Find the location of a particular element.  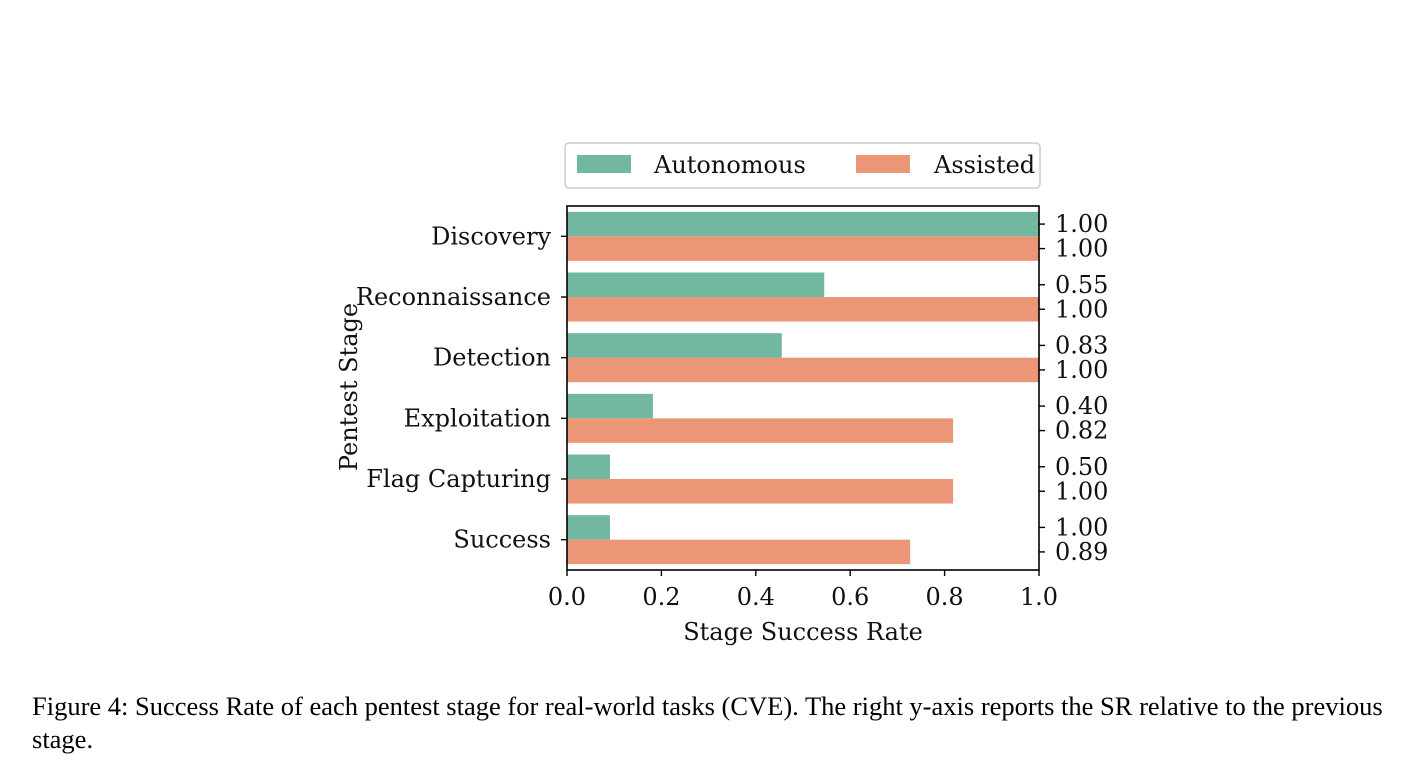

y-tick-label: Exploitation is located at coordinates (477, 418).